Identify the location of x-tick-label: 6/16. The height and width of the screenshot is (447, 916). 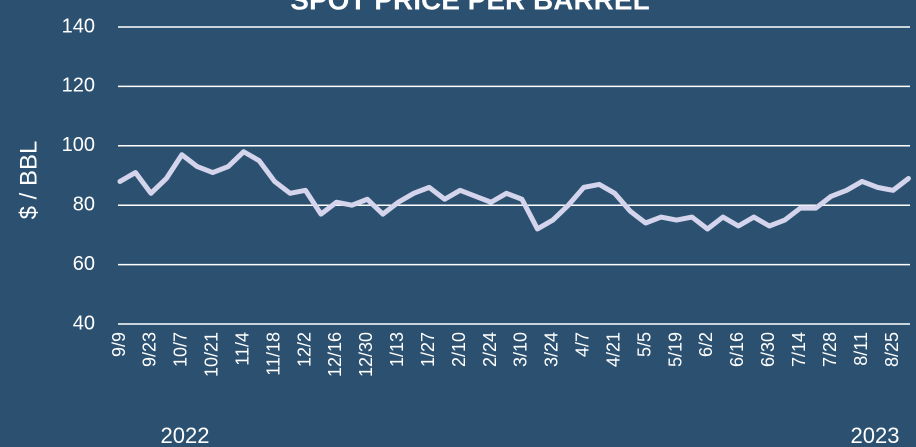
(737, 349).